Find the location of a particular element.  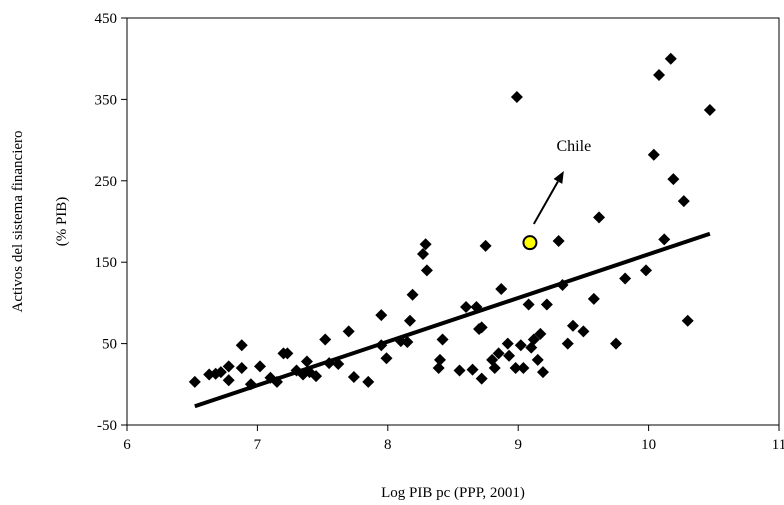

annotation-label: Chile is located at coordinates (574, 146).